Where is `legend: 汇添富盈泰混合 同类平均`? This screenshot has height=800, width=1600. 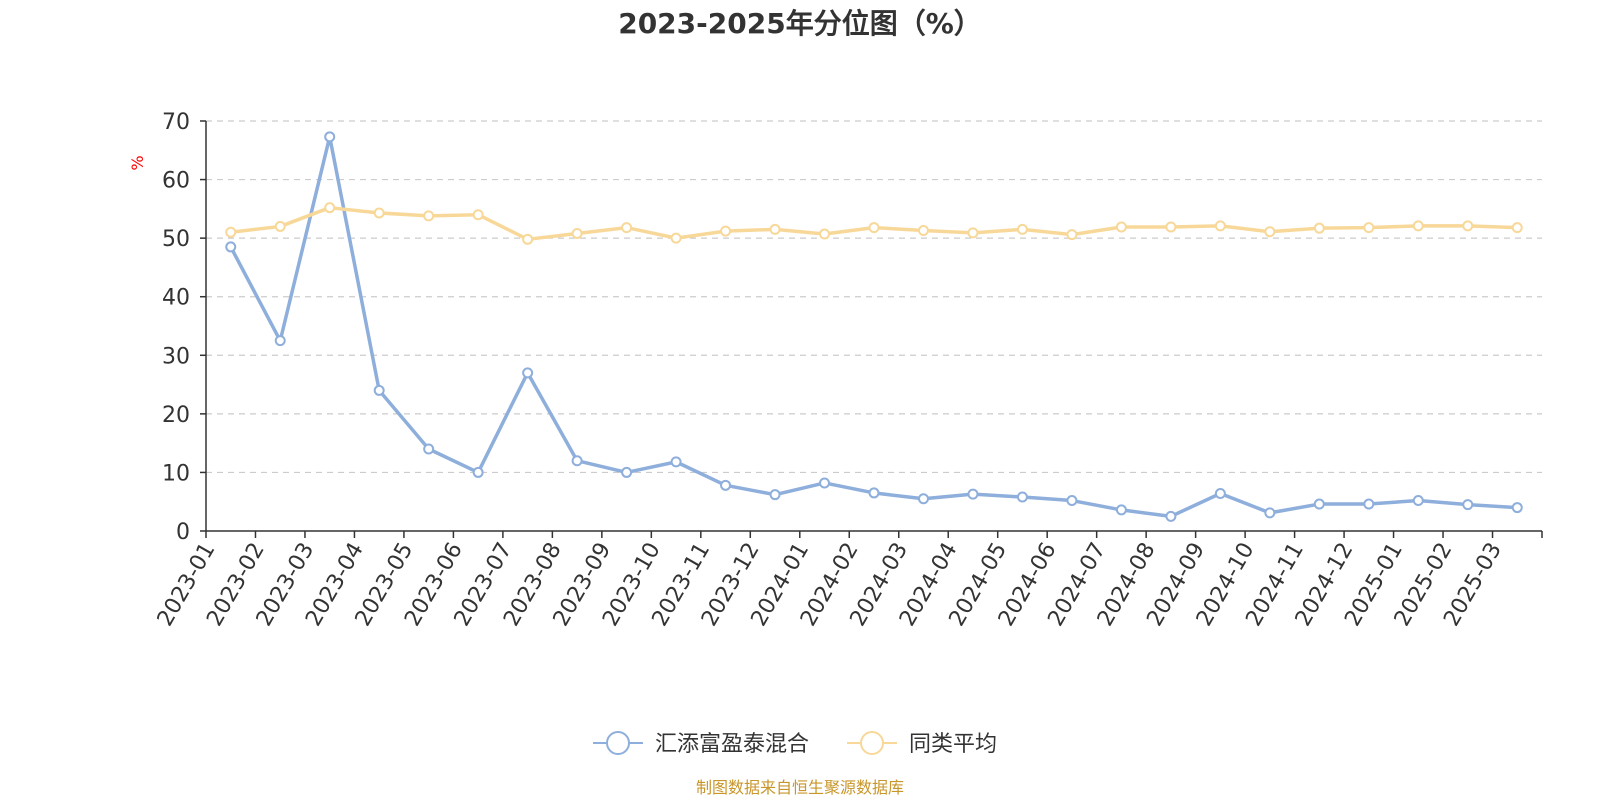
legend: 汇添富盈泰混合 同类平均 is located at coordinates (795, 744).